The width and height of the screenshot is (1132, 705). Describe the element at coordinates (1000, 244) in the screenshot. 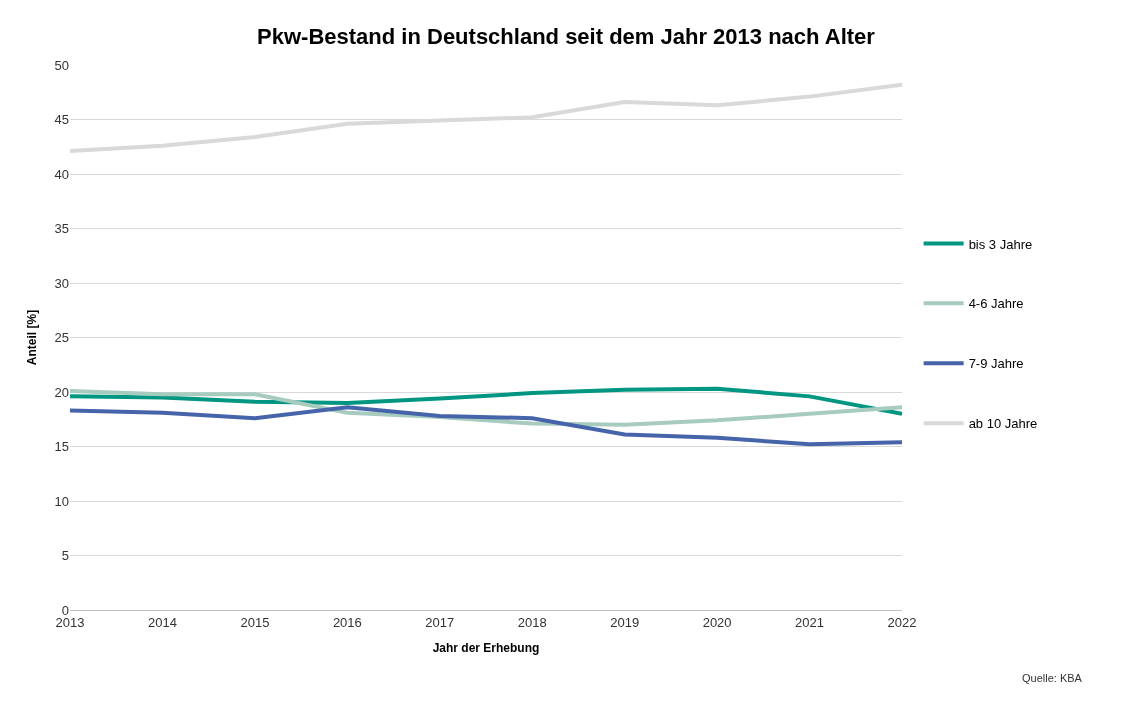

I see `legend-label: bis 3 Jahre` at that location.